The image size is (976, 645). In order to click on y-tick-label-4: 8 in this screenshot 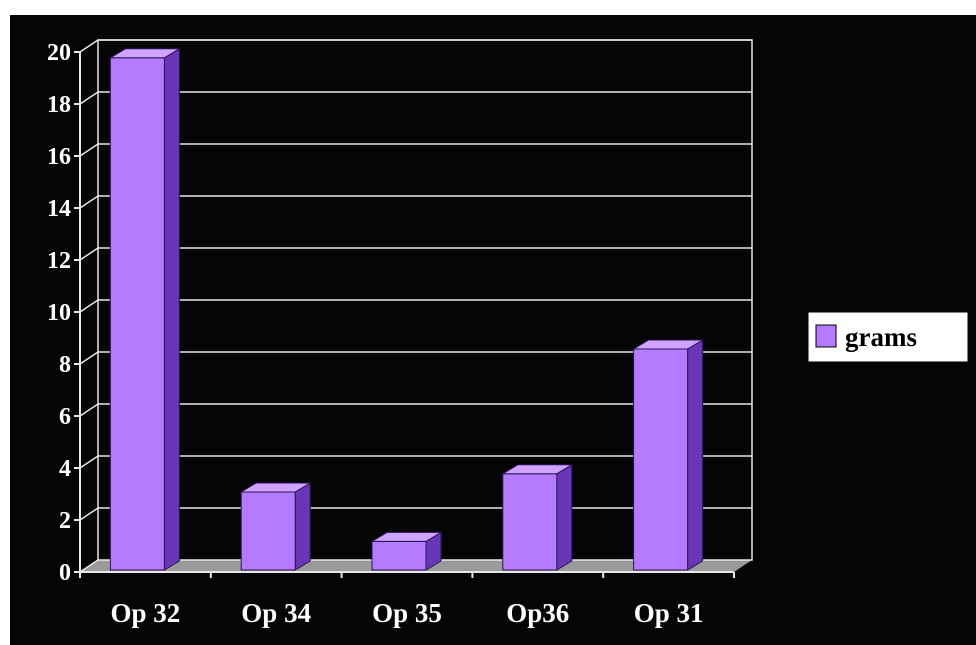, I will do `click(65, 365)`.